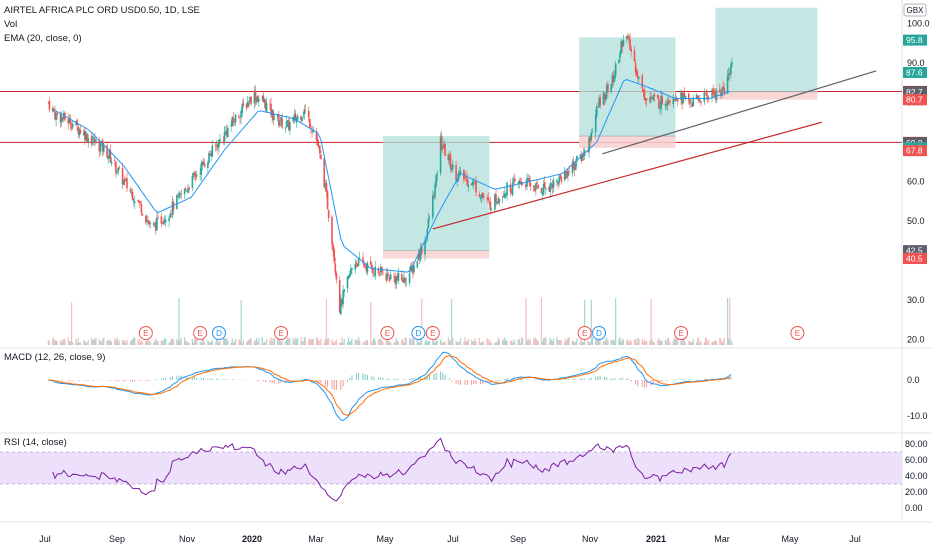 This screenshot has width=932, height=550. I want to click on stop-zone, so click(766, 95).